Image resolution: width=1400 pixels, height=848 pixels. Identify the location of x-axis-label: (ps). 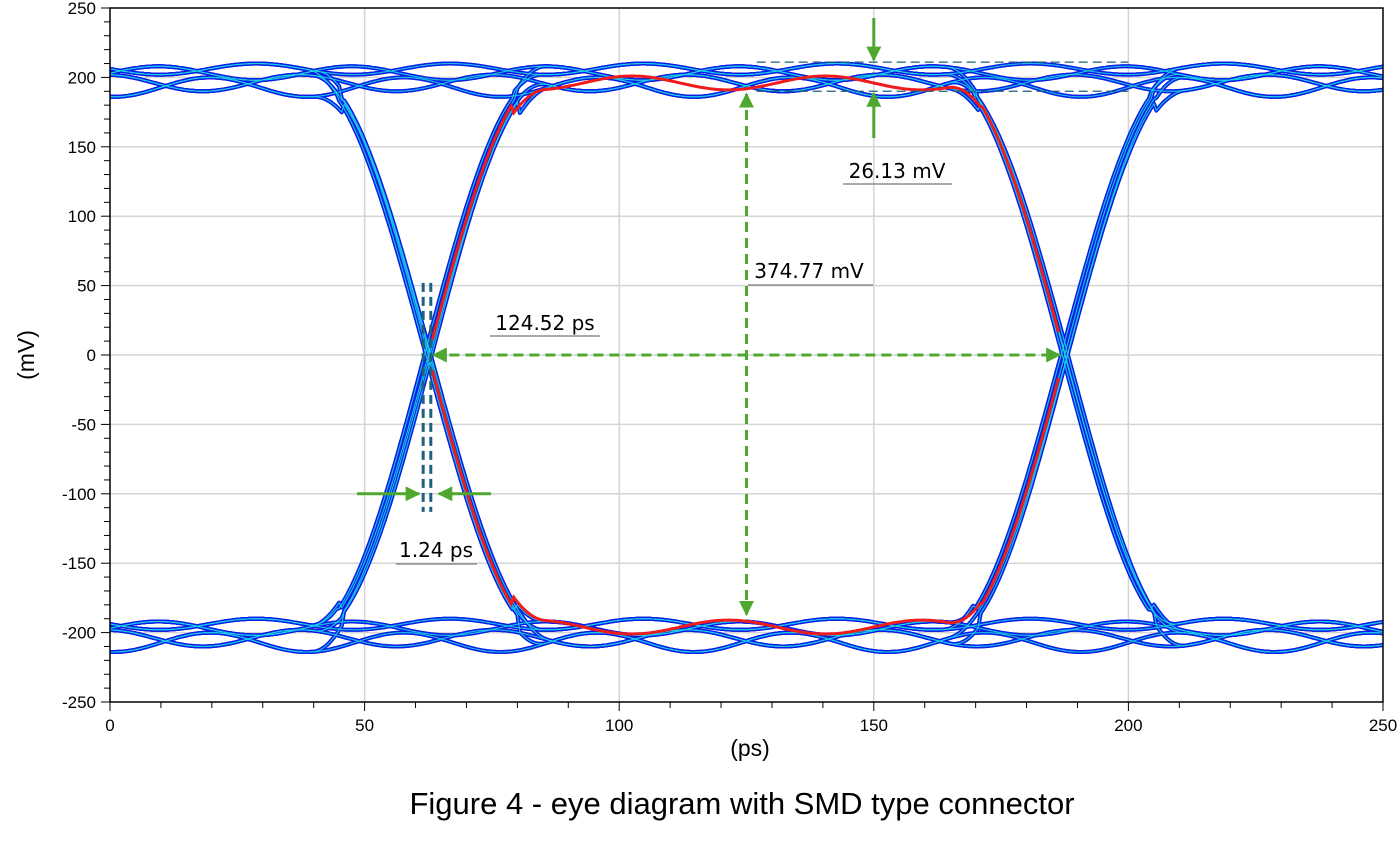
(750, 748).